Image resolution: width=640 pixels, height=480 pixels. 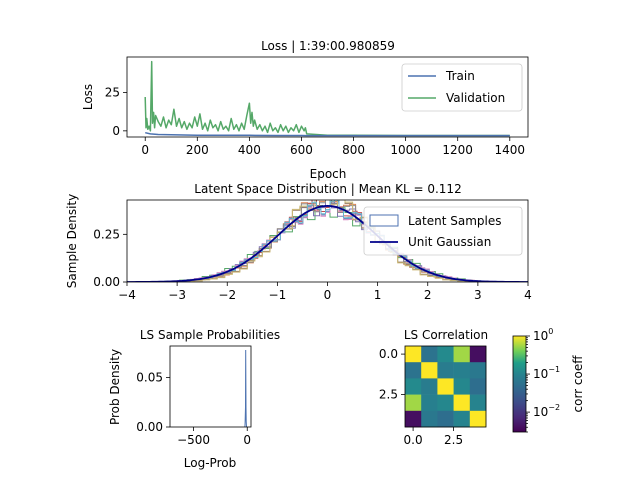 What do you see at coordinates (460, 76) in the screenshot?
I see `loss-legend-label-train: Train` at bounding box center [460, 76].